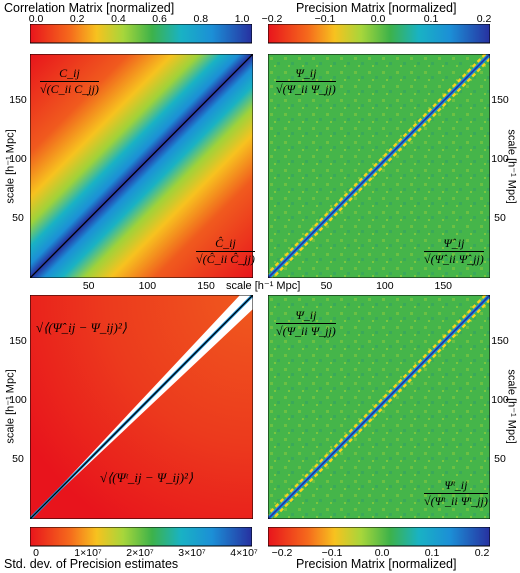  I want to click on ylabel-tr: scale [h⁻¹ Mpc], so click(511, 166).